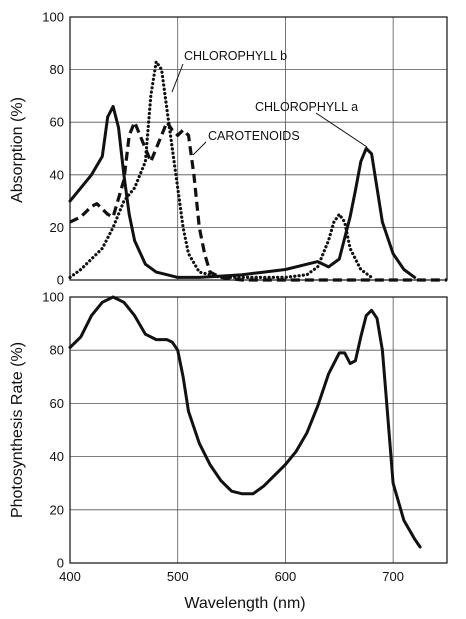 This screenshot has height=619, width=466. I want to click on absorption-y-axis-label: Absorption (%), so click(17, 150).